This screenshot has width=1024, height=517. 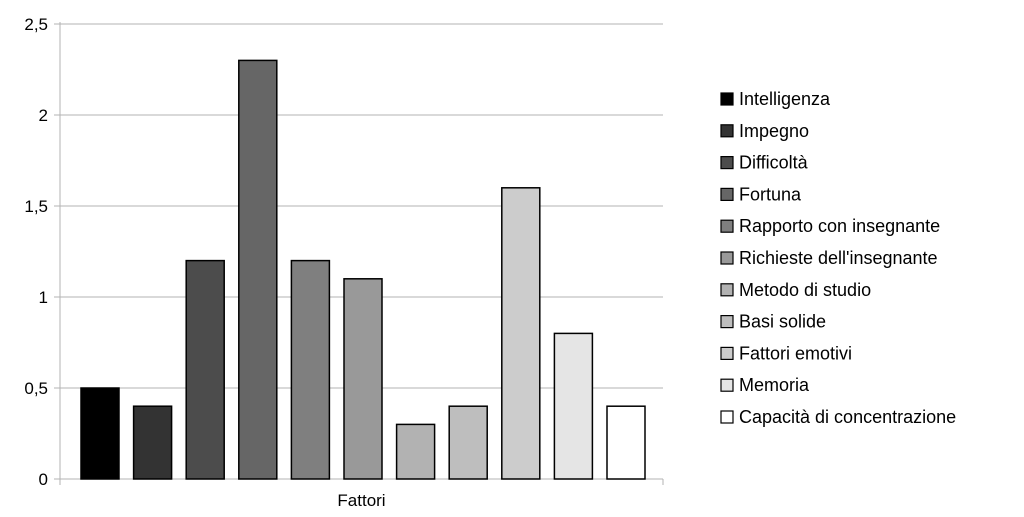 I want to click on legend-item: Basi solide, so click(x=773, y=322).